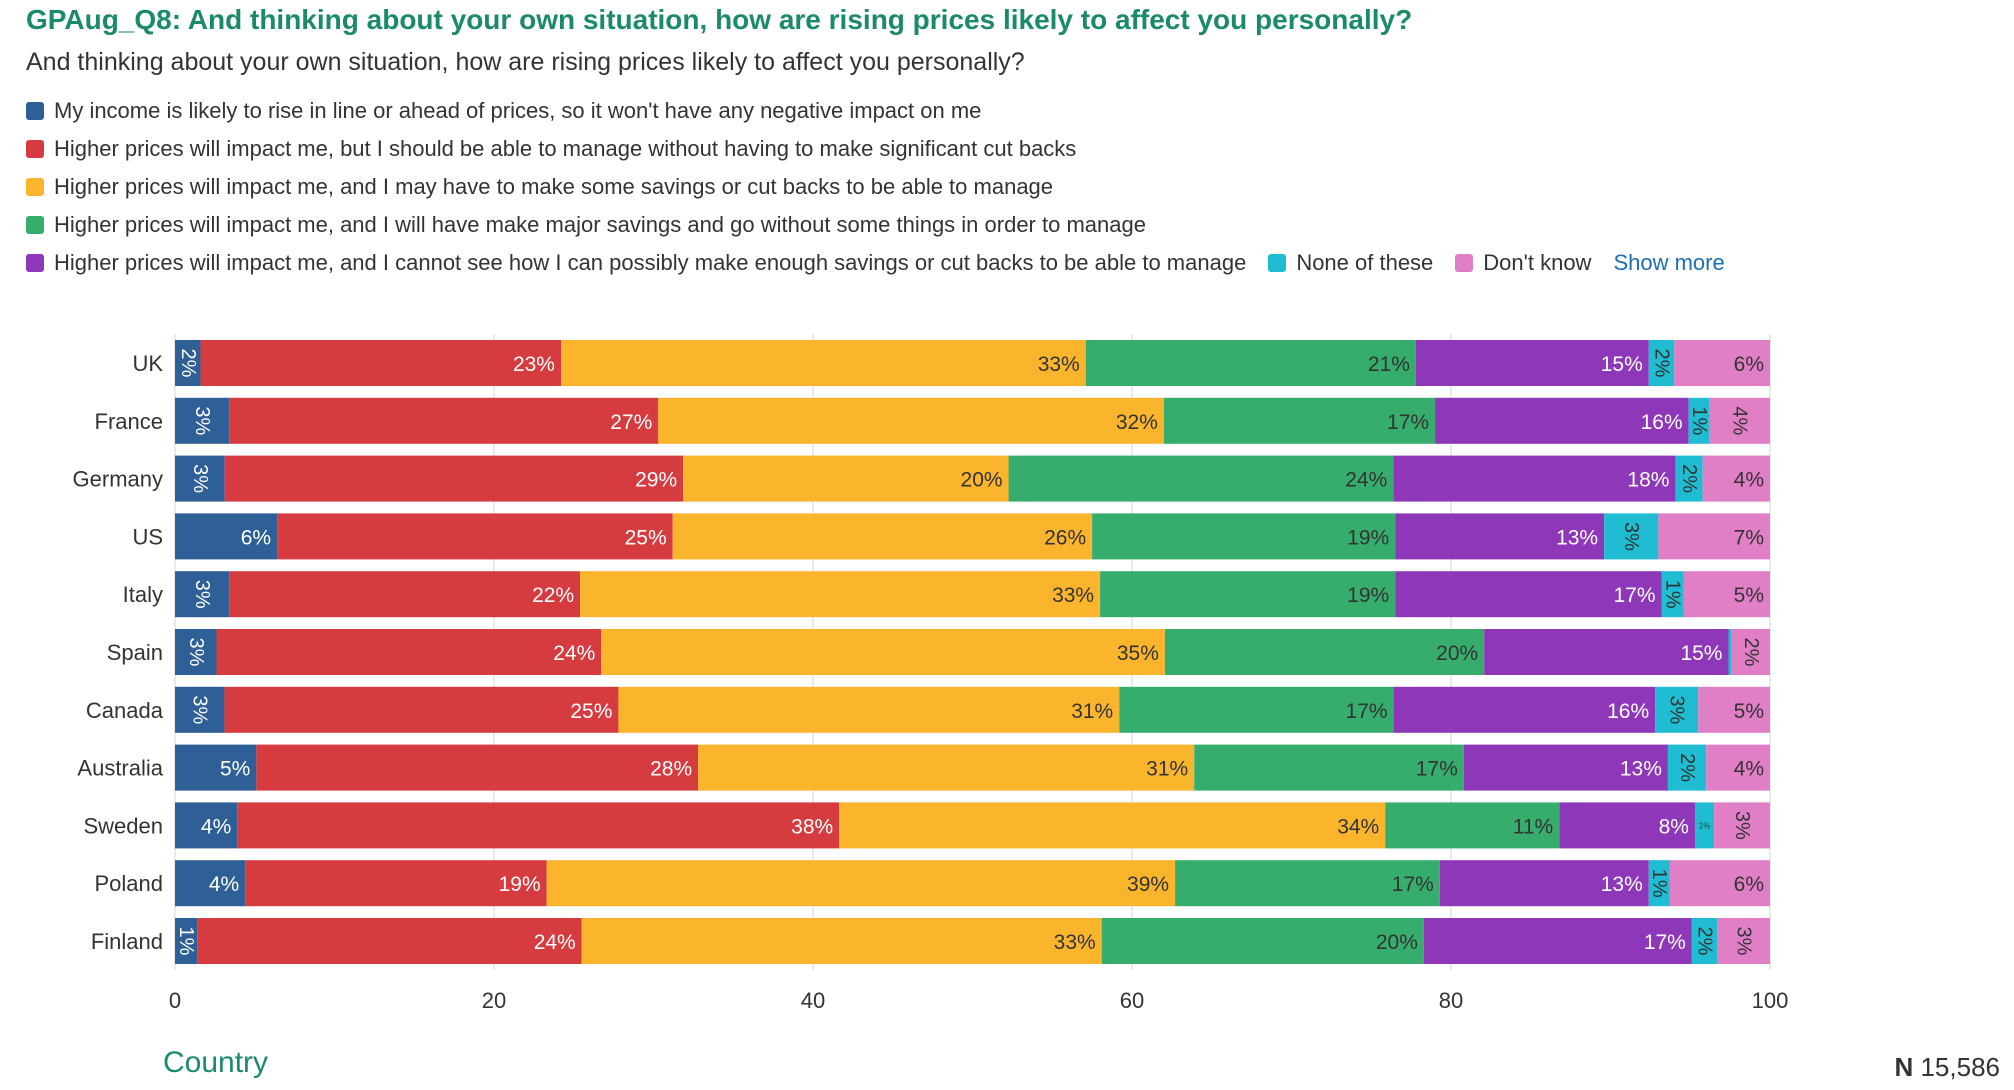  I want to click on data-label: 25%, so click(646, 537).